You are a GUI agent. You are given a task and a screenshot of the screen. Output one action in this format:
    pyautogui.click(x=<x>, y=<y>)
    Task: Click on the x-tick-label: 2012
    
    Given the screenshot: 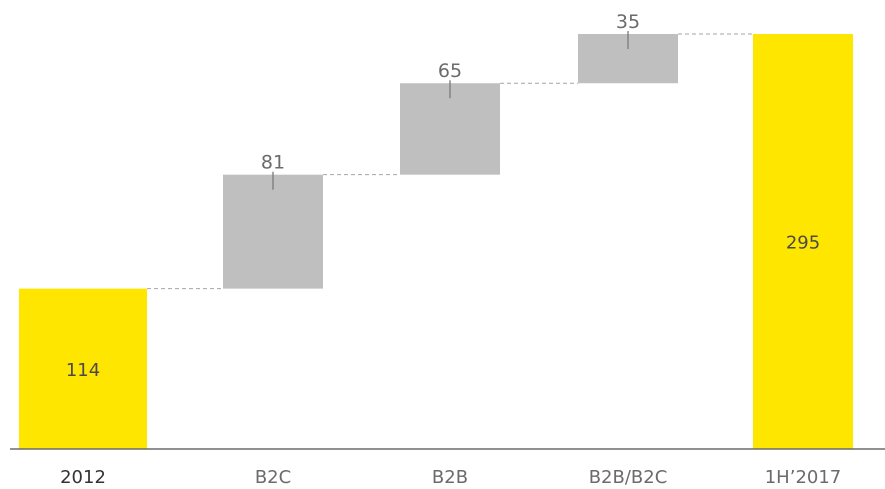 What is the action you would take?
    pyautogui.click(x=83, y=477)
    